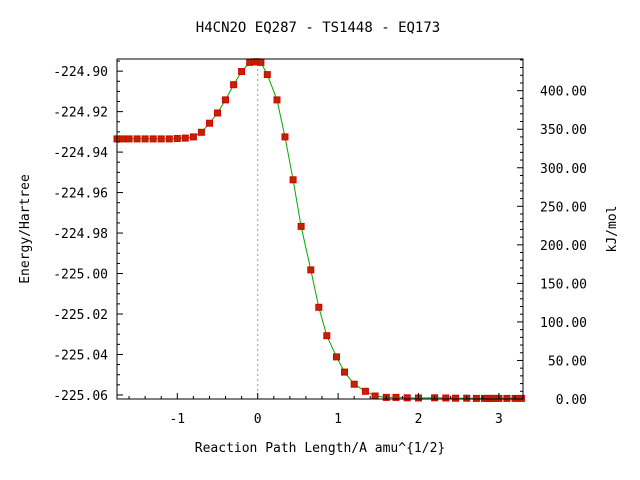 This screenshot has width=640, height=480. I want to click on y2-tick-label: 350.00, so click(563, 130).